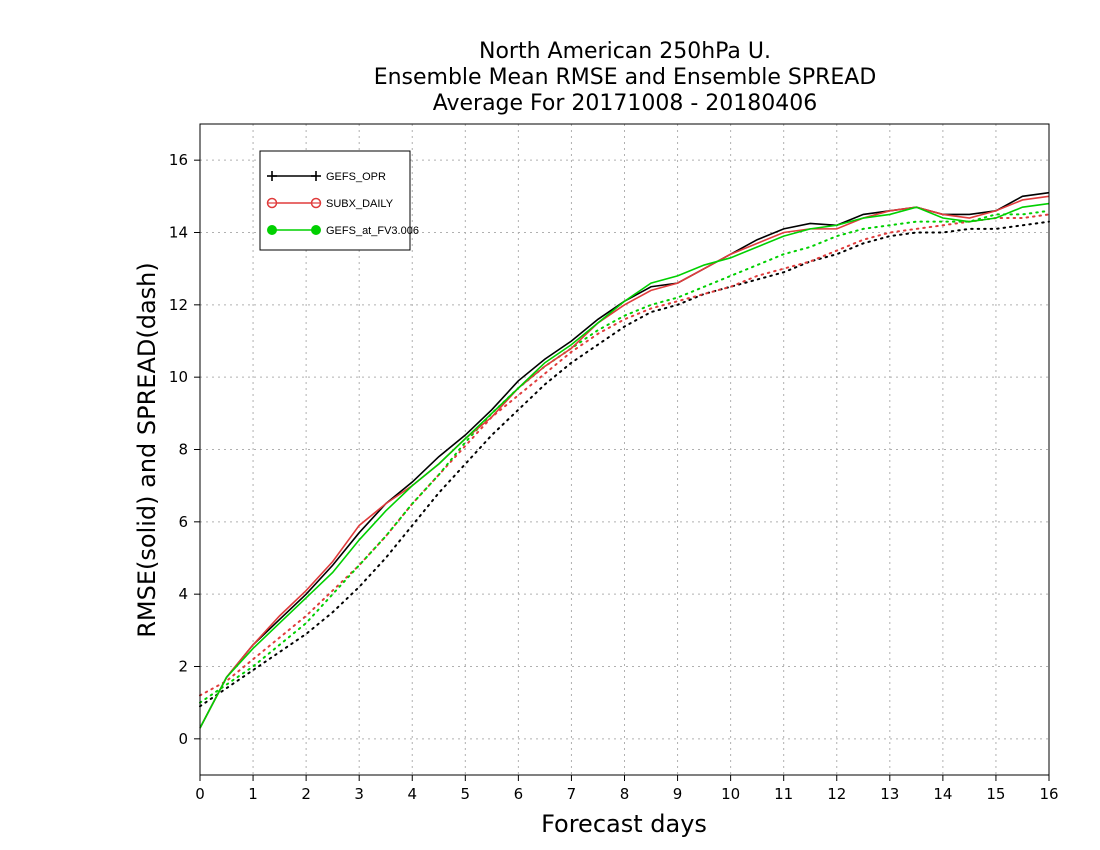  What do you see at coordinates (625, 103) in the screenshot?
I see `chart-title-line-3: Average For 20171008 - 20180406` at bounding box center [625, 103].